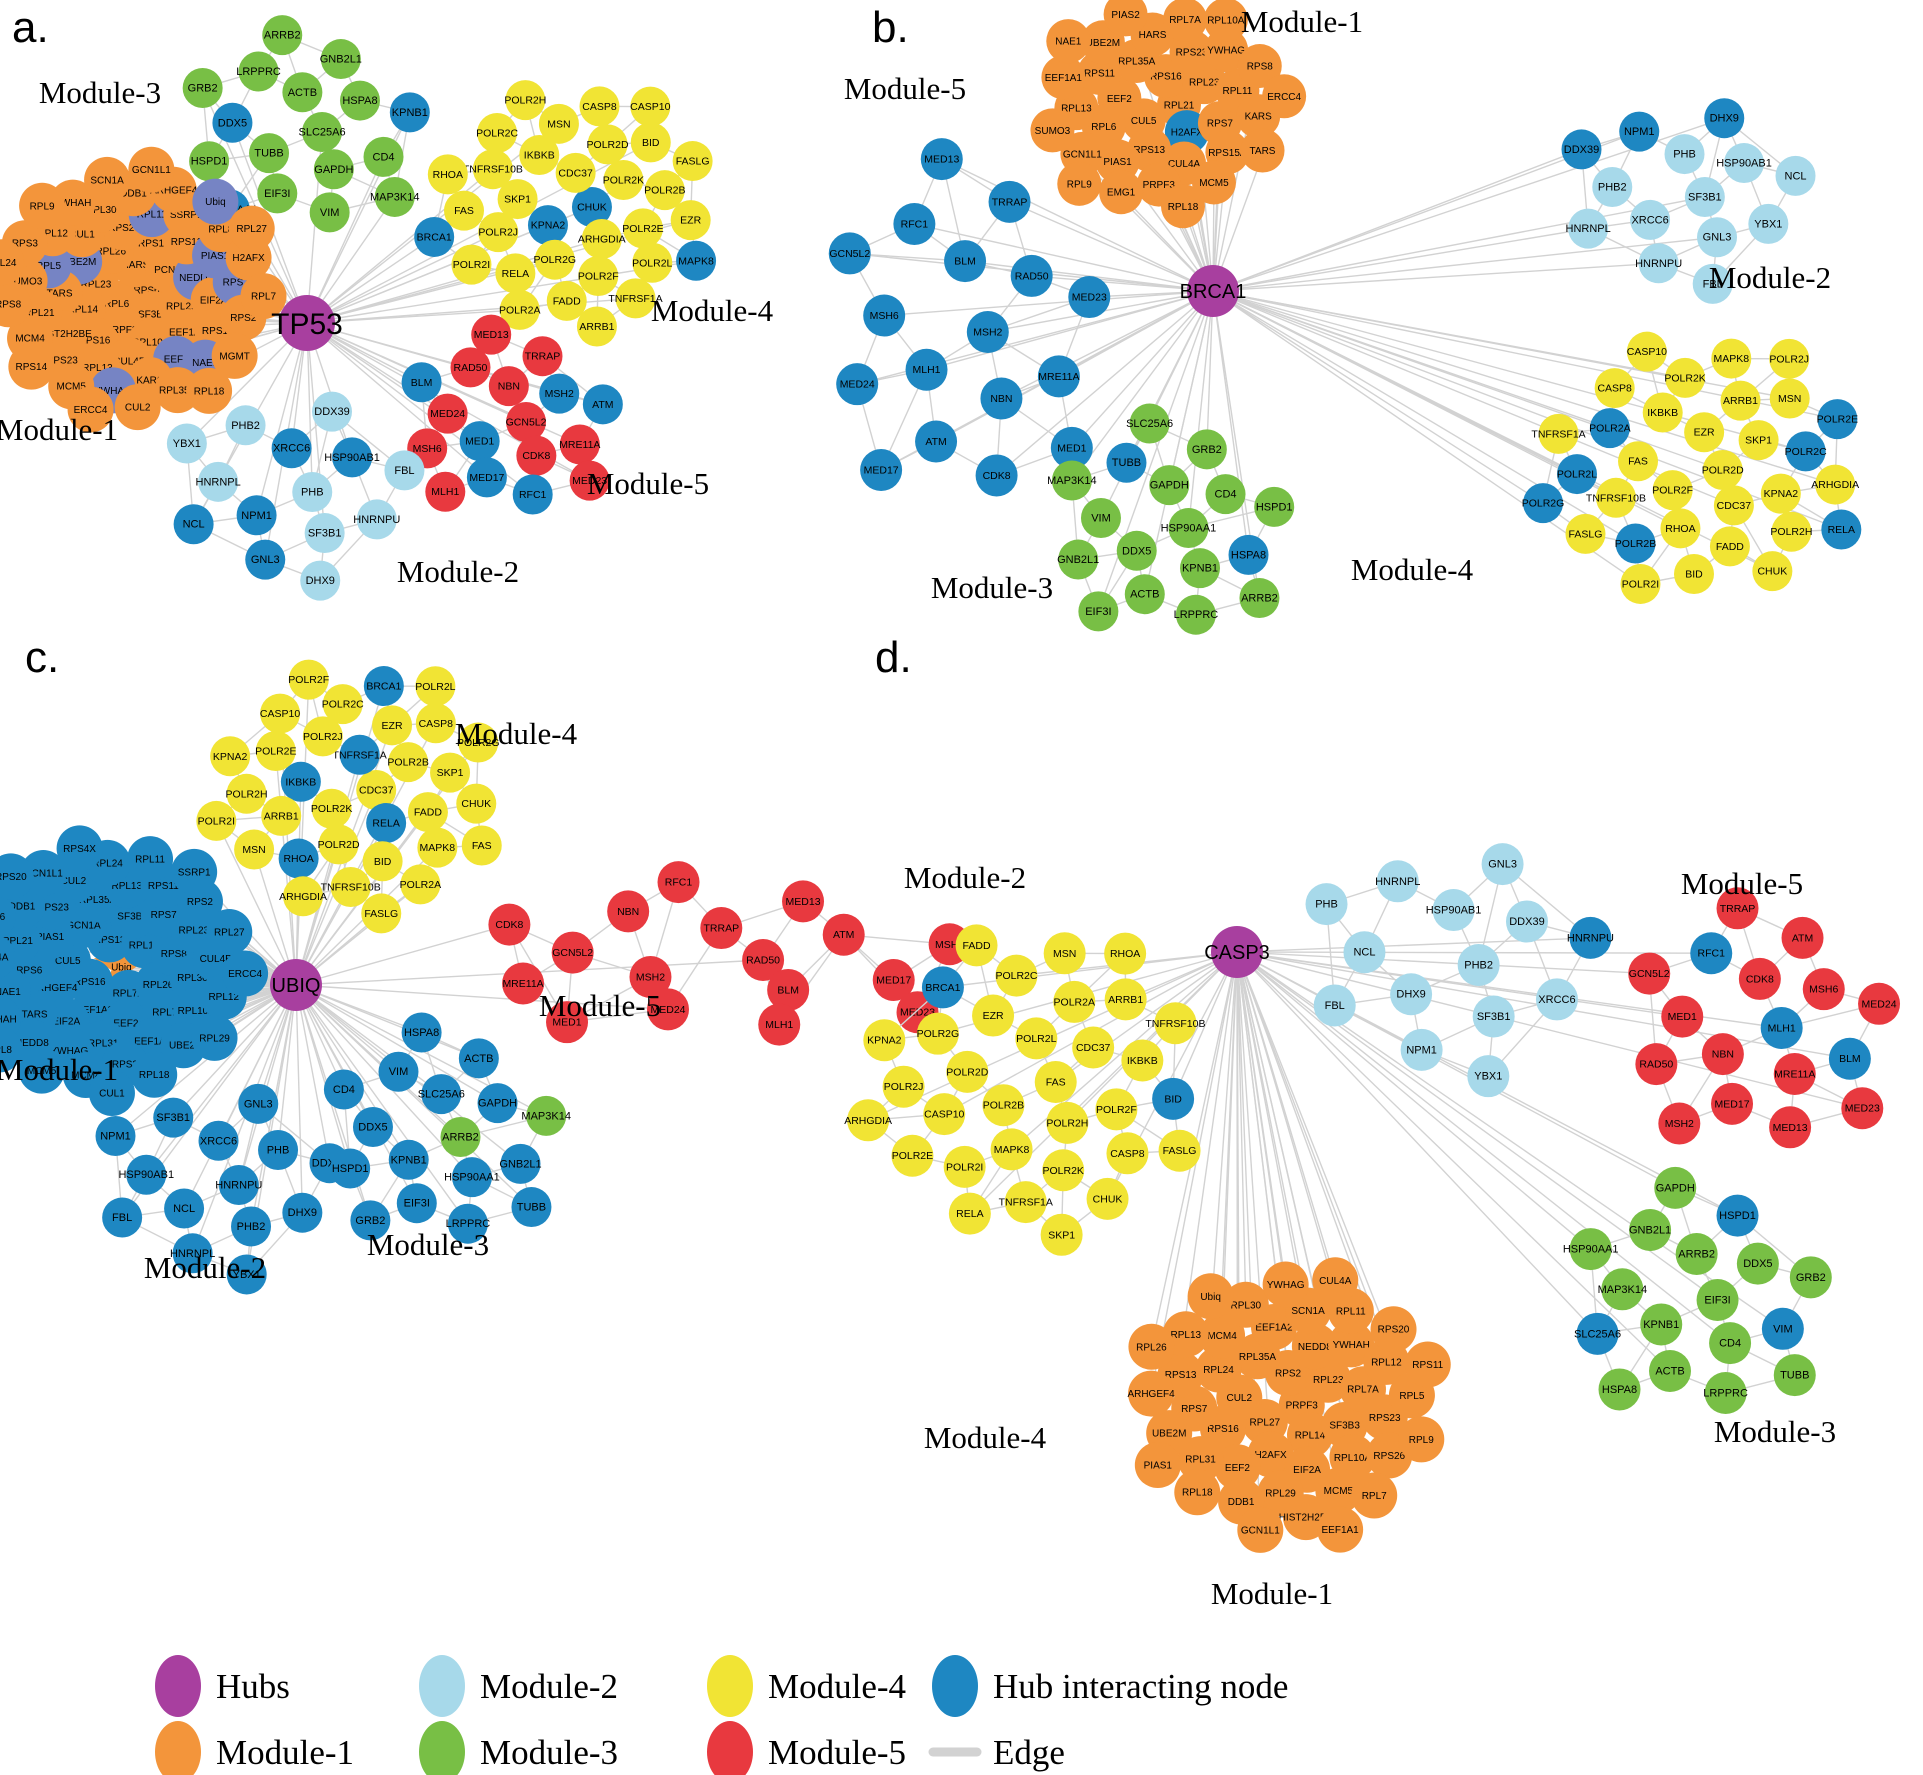  What do you see at coordinates (263, 296) in the screenshot?
I see `node-RPL7` at bounding box center [263, 296].